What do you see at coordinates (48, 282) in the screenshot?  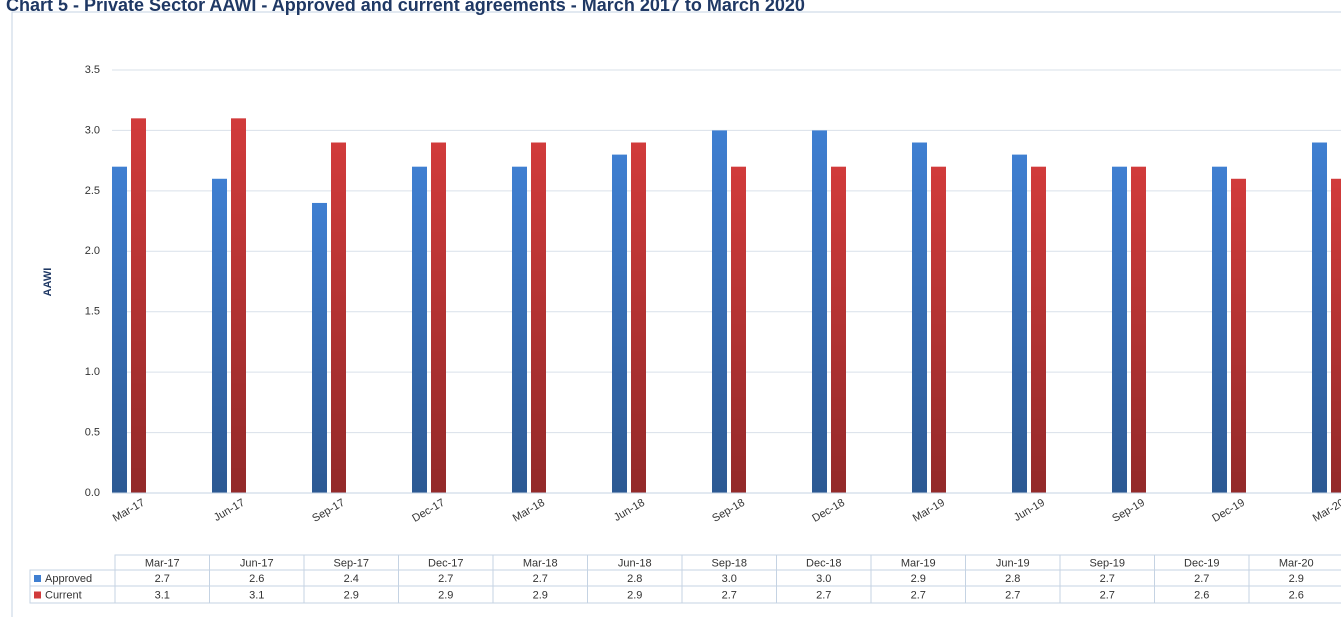 I see `y-axis-label: AAWI` at bounding box center [48, 282].